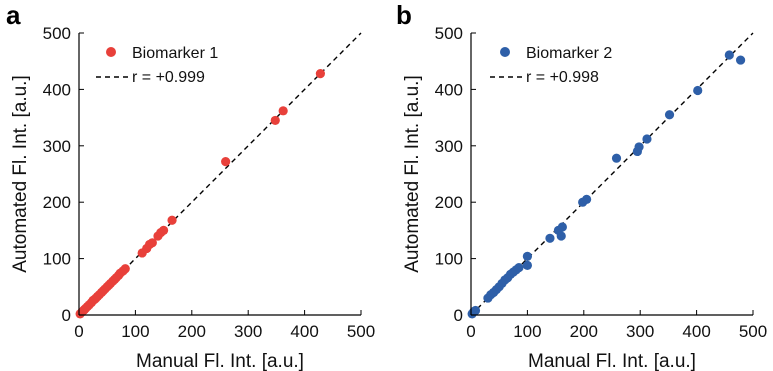  I want to click on panel-b-legend-marker, so click(505, 52).